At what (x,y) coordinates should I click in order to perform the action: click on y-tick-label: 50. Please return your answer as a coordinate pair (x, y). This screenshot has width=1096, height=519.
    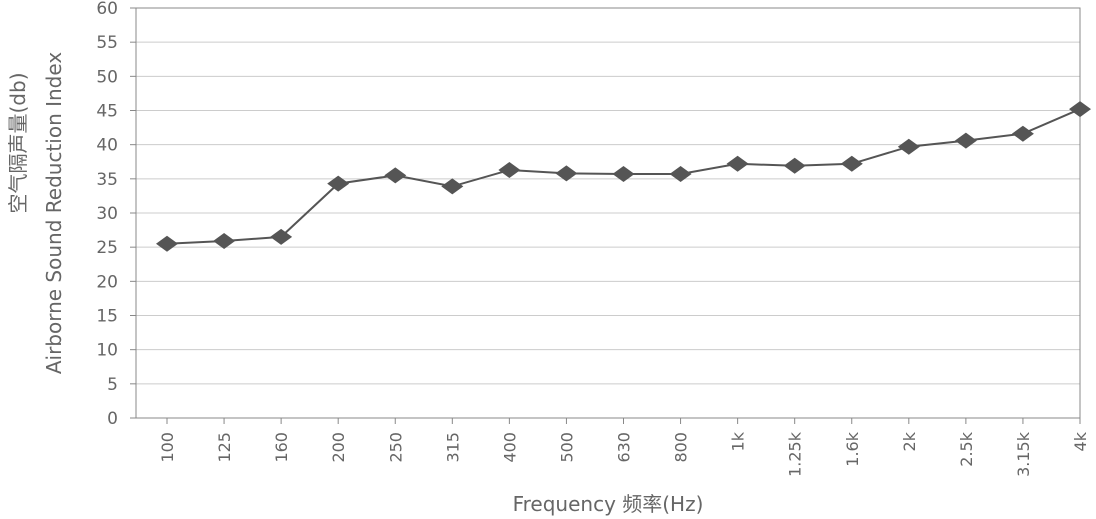
    Looking at the image, I should click on (107, 77).